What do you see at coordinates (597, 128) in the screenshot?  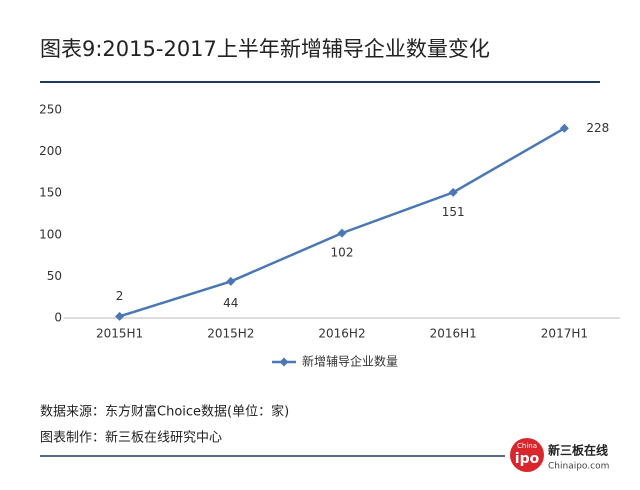 I see `data-label: 228` at bounding box center [597, 128].